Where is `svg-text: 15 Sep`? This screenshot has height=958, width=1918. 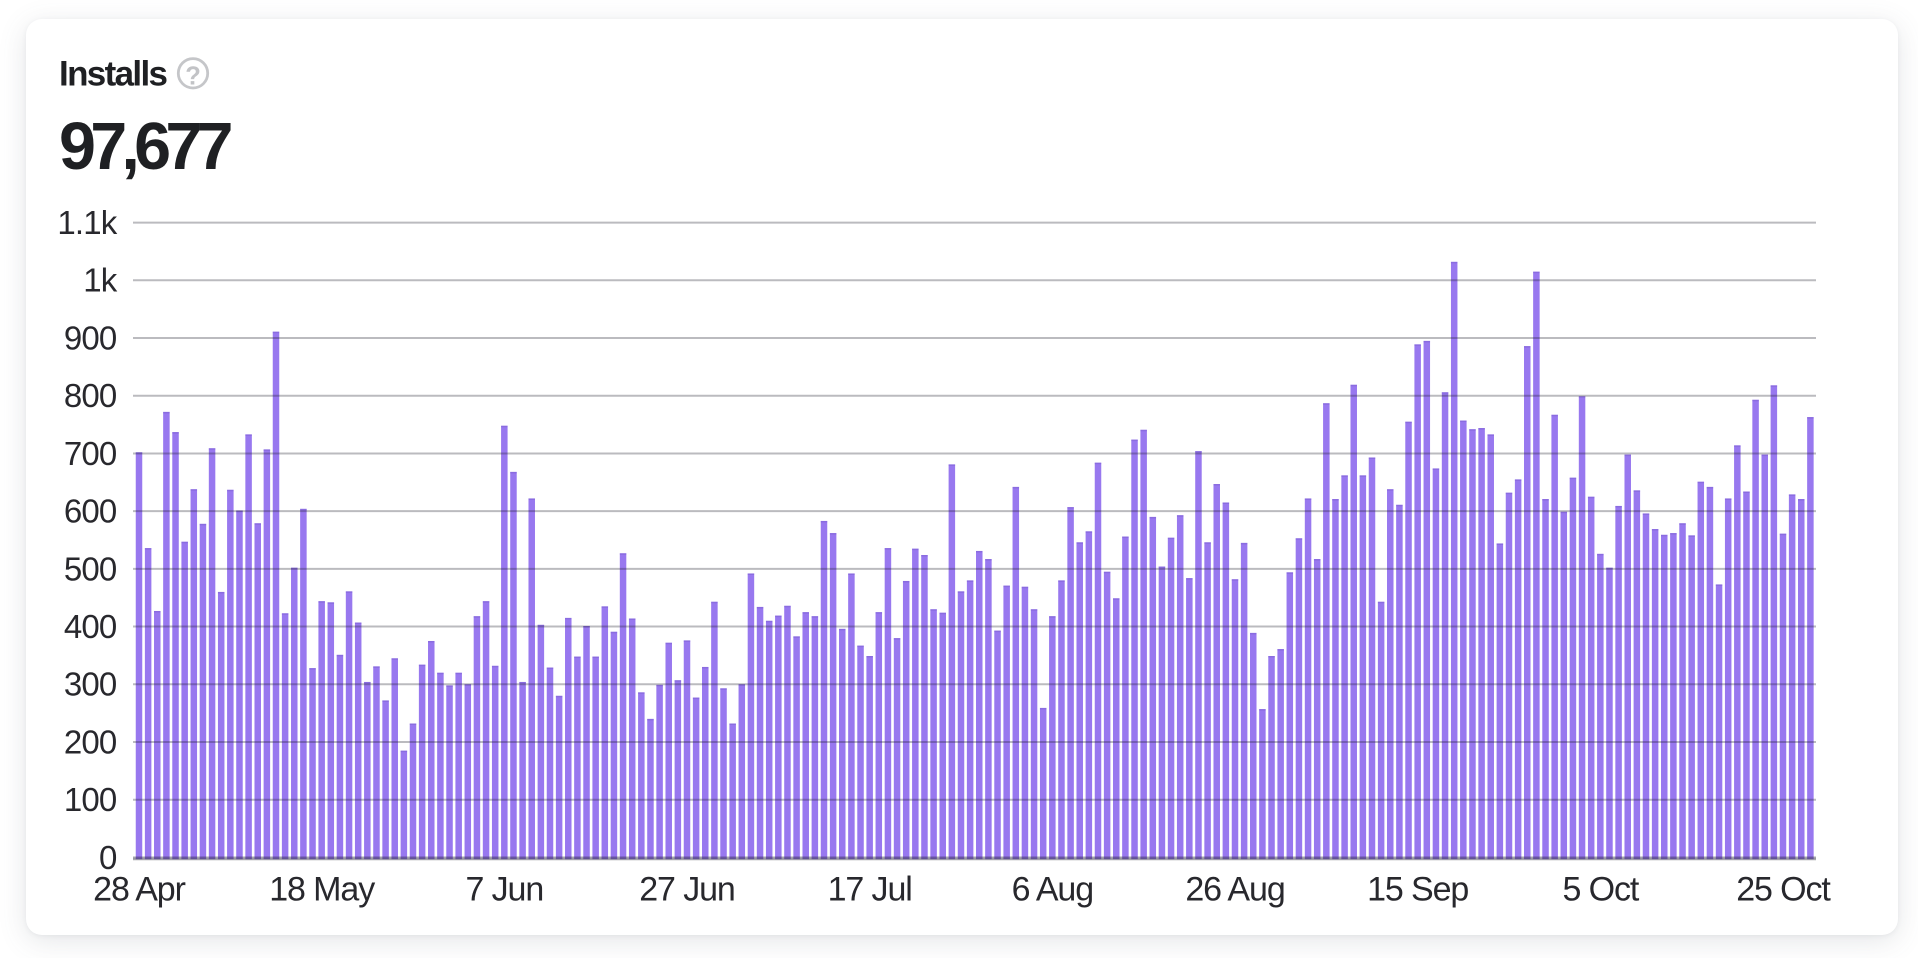 svg-text: 15 Sep is located at coordinates (1417, 890).